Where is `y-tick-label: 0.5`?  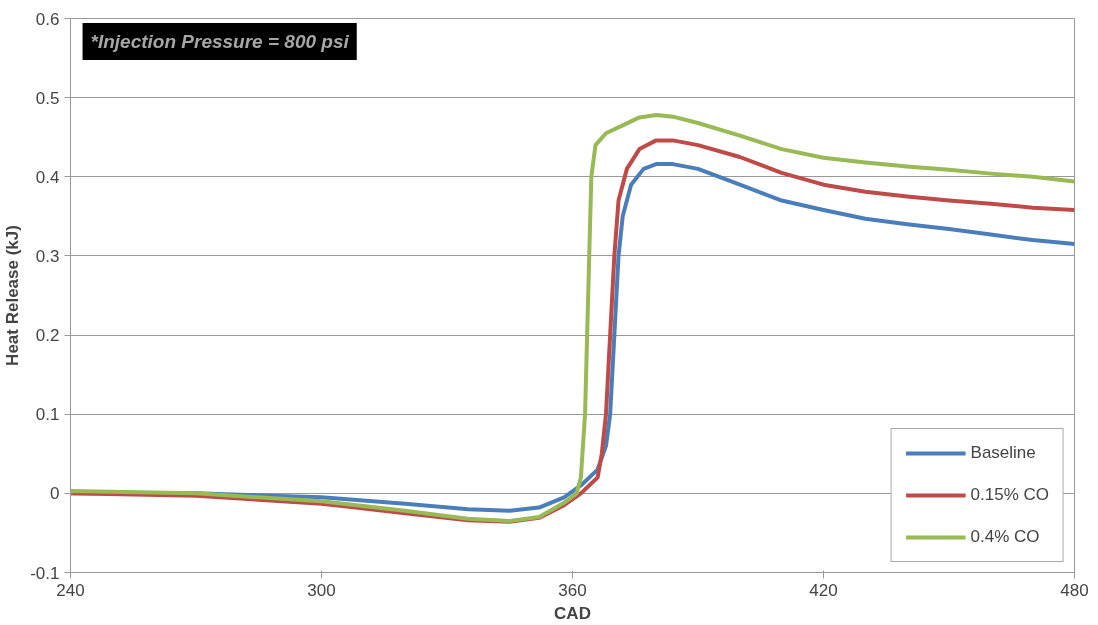 y-tick-label: 0.5 is located at coordinates (47, 98).